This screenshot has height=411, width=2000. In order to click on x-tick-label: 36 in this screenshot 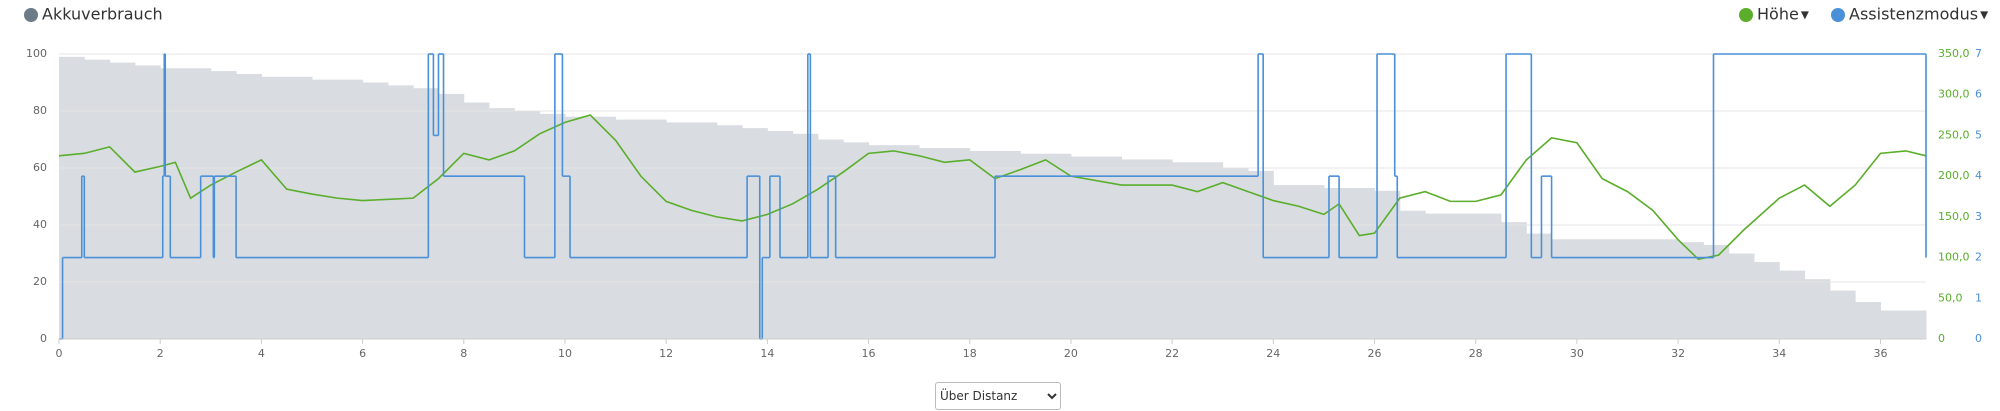, I will do `click(1880, 353)`.